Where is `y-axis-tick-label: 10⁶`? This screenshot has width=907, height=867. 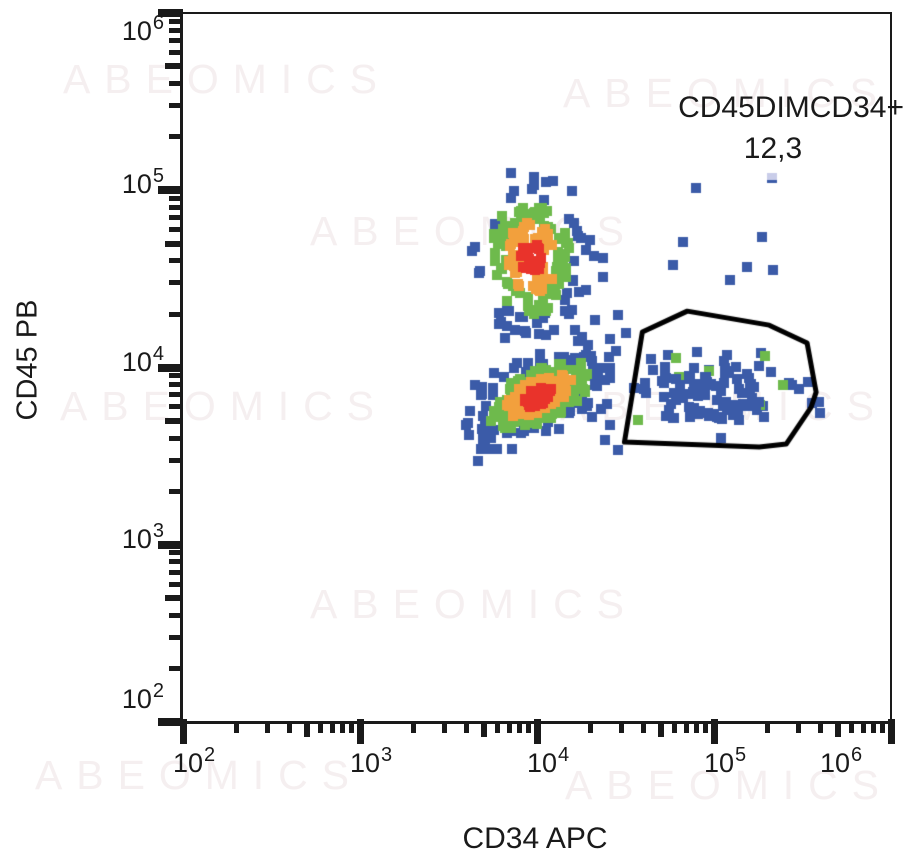
y-axis-tick-label: 10⁶ is located at coordinates (142, 29).